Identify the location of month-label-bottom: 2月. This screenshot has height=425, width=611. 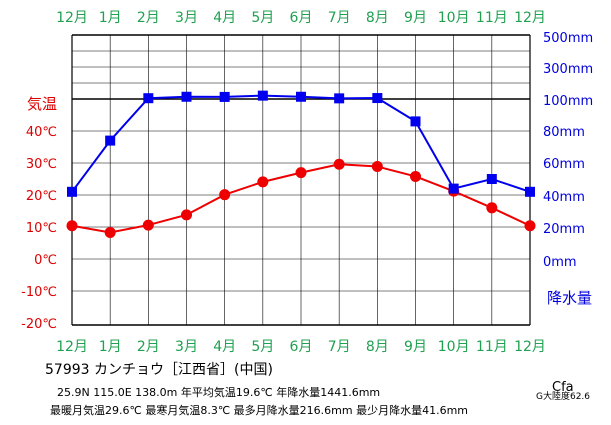
(148, 347).